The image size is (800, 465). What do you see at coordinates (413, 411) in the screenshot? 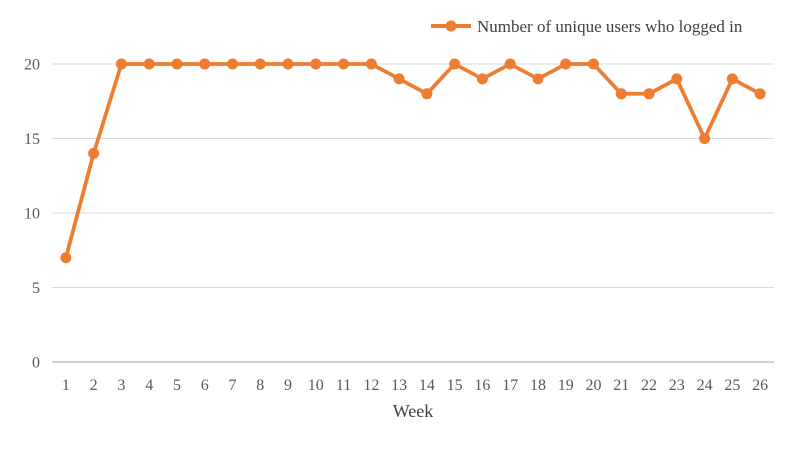
I see `x-axis-title: Week` at bounding box center [413, 411].